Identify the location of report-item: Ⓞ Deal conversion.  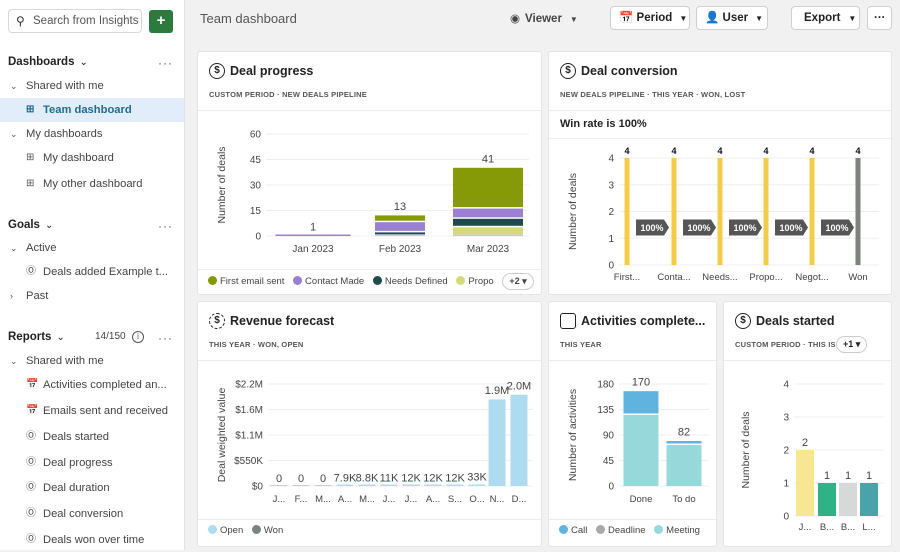
(92, 514).